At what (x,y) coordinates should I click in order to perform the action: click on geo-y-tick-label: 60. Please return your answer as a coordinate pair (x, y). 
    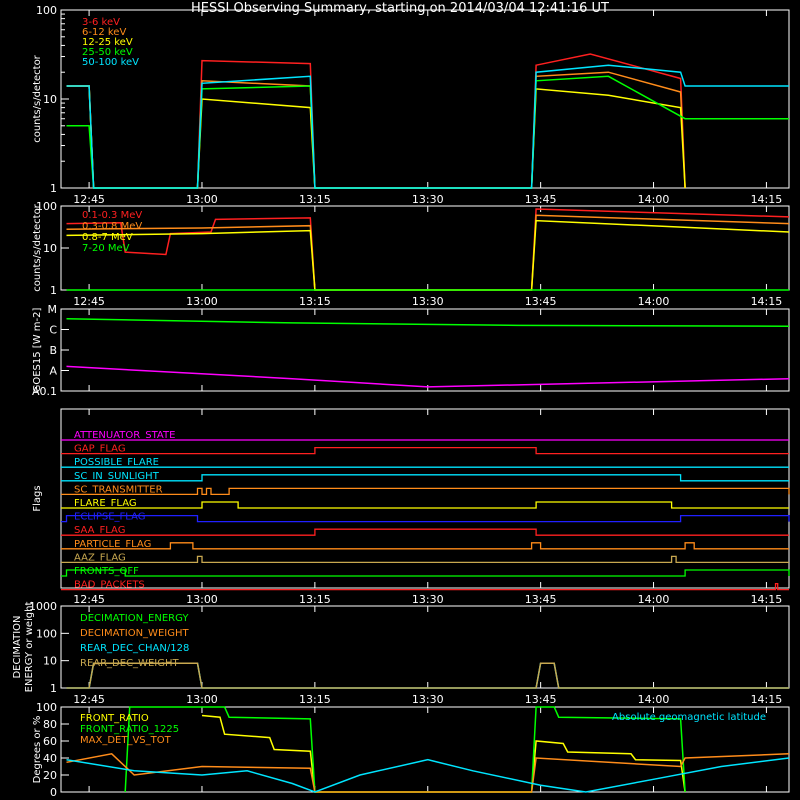
    Looking at the image, I should click on (50, 741).